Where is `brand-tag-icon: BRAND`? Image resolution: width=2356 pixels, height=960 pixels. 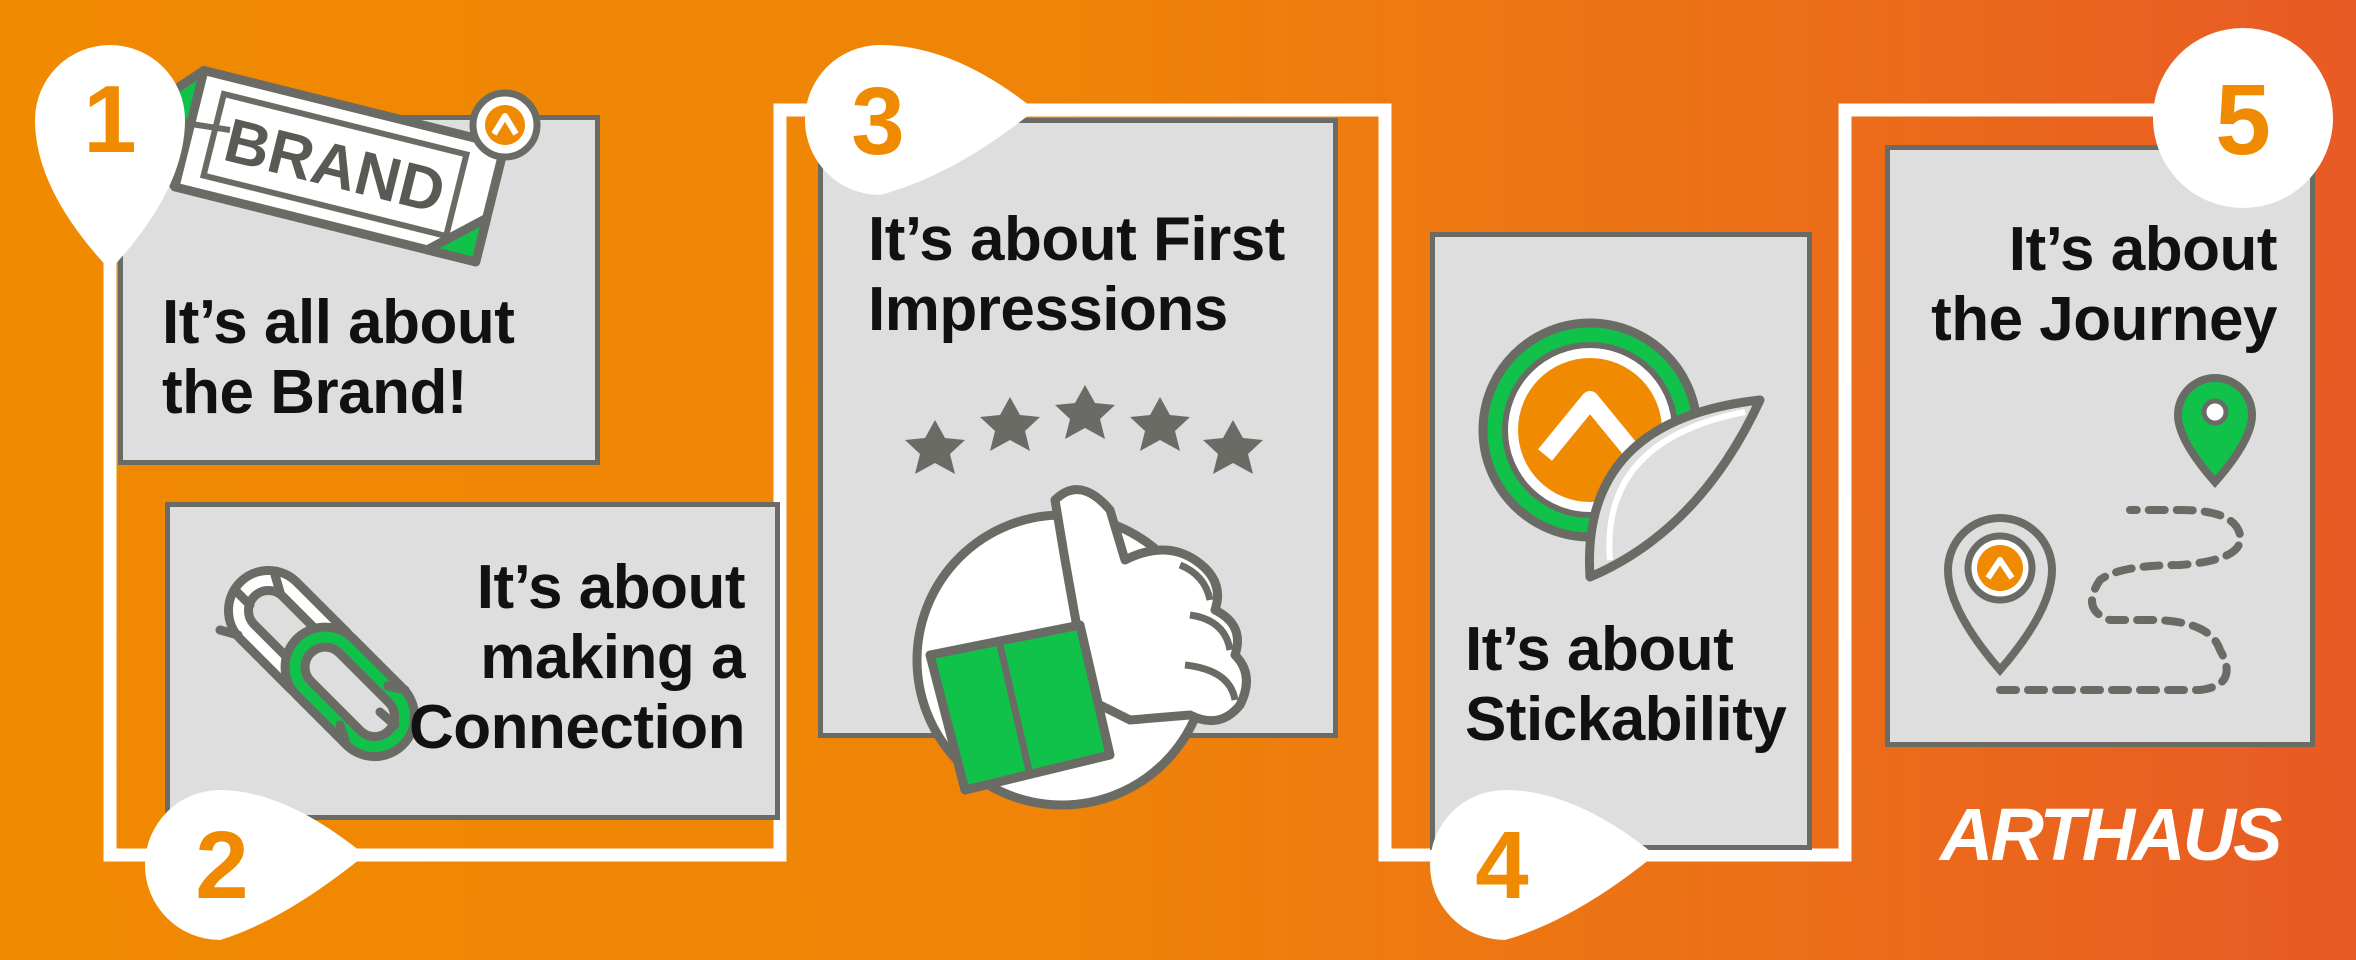
brand-tag-icon: BRAND is located at coordinates (336, 166).